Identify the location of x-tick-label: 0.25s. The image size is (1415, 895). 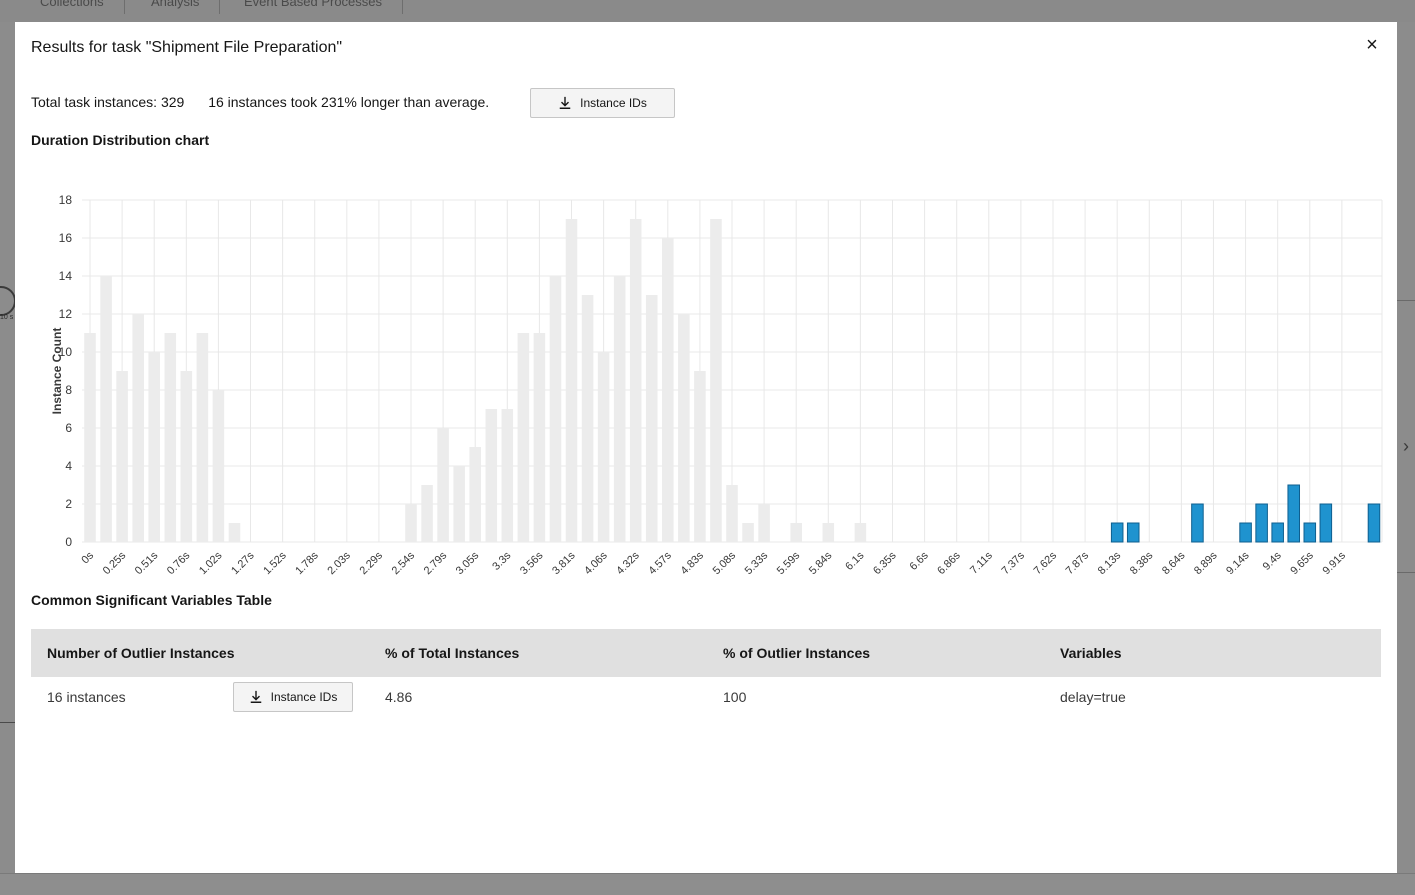
(115, 563).